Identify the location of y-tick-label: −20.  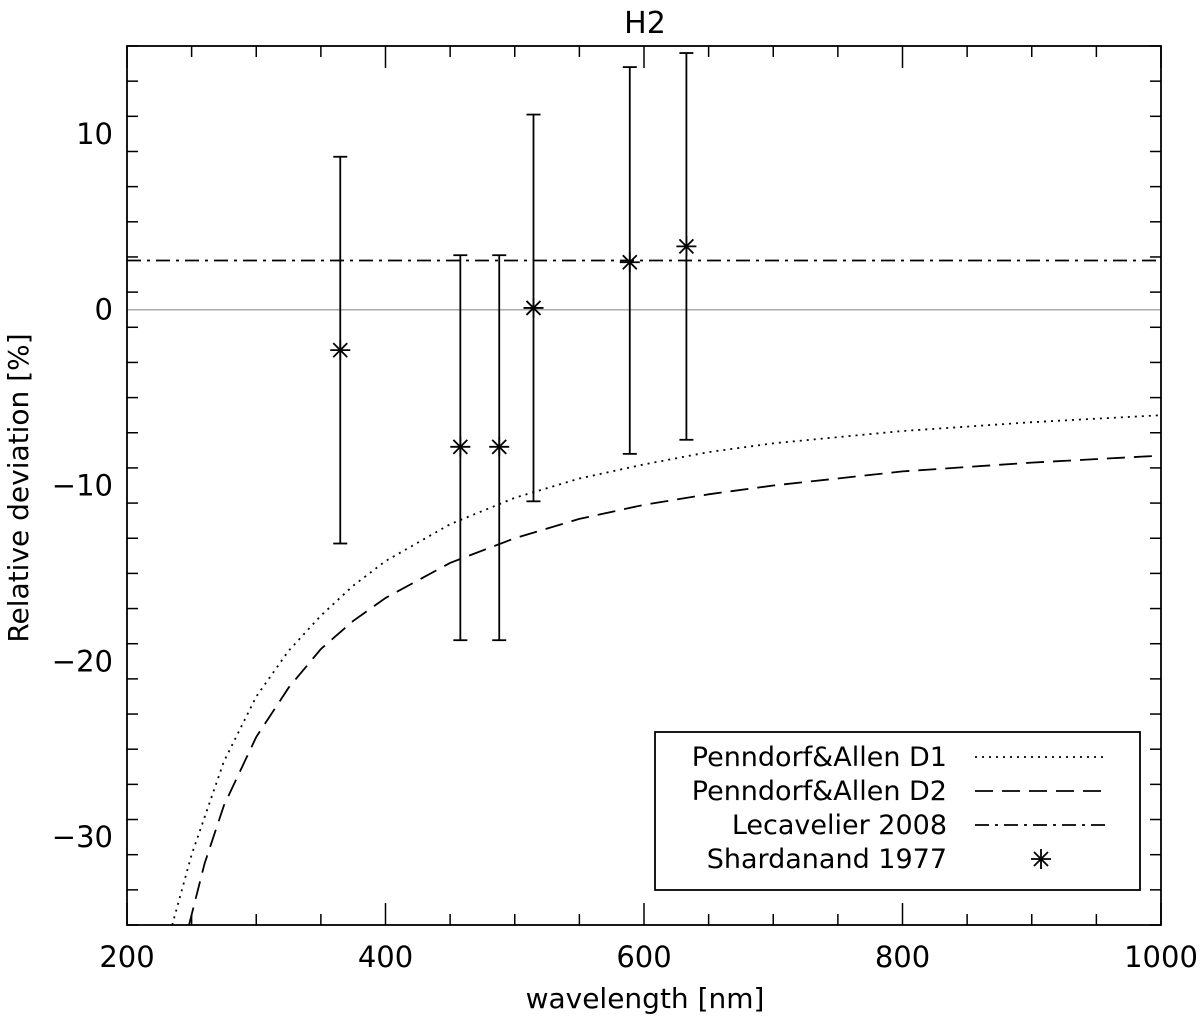
(82, 661).